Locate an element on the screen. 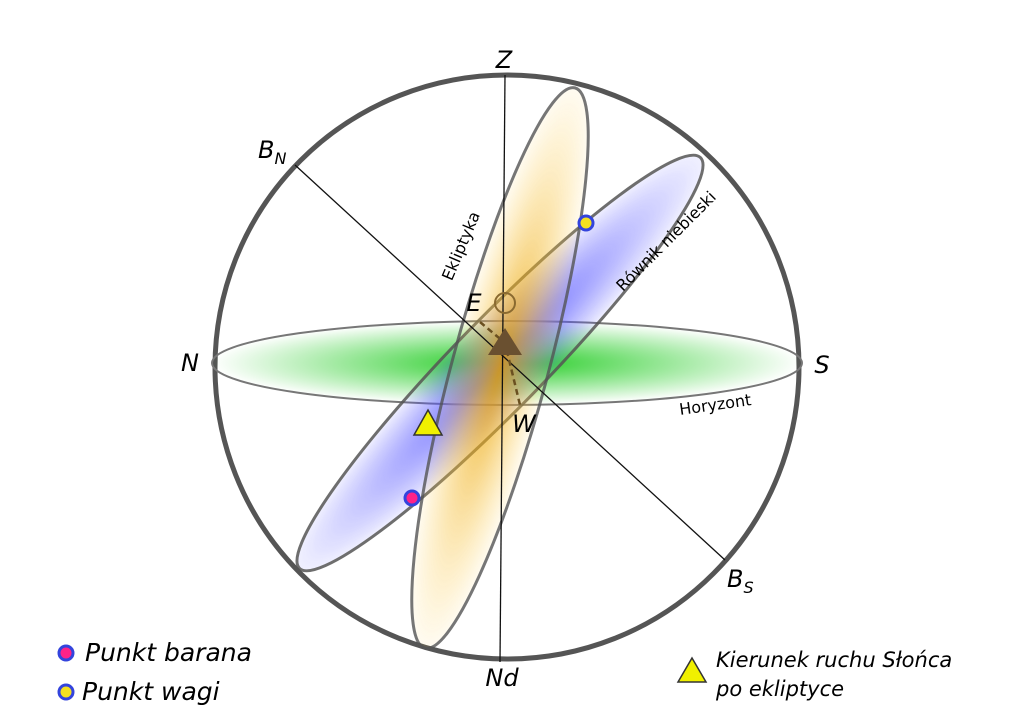  ecliptic-circle is located at coordinates (500, 368).